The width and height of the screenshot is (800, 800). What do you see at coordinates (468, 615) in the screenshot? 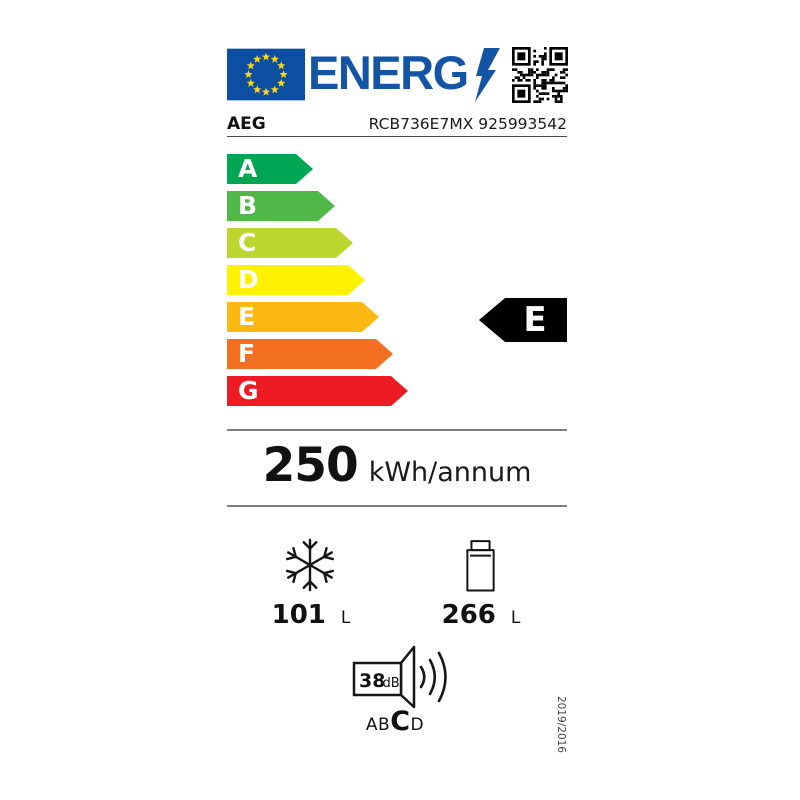
I see `fridge-volume-value: 266` at bounding box center [468, 615].